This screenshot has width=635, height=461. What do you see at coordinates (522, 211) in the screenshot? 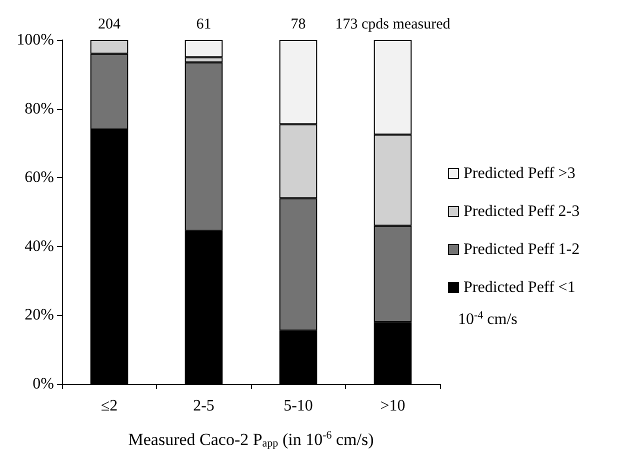
I see `legend-label: Predicted Peff 2-3` at bounding box center [522, 211].